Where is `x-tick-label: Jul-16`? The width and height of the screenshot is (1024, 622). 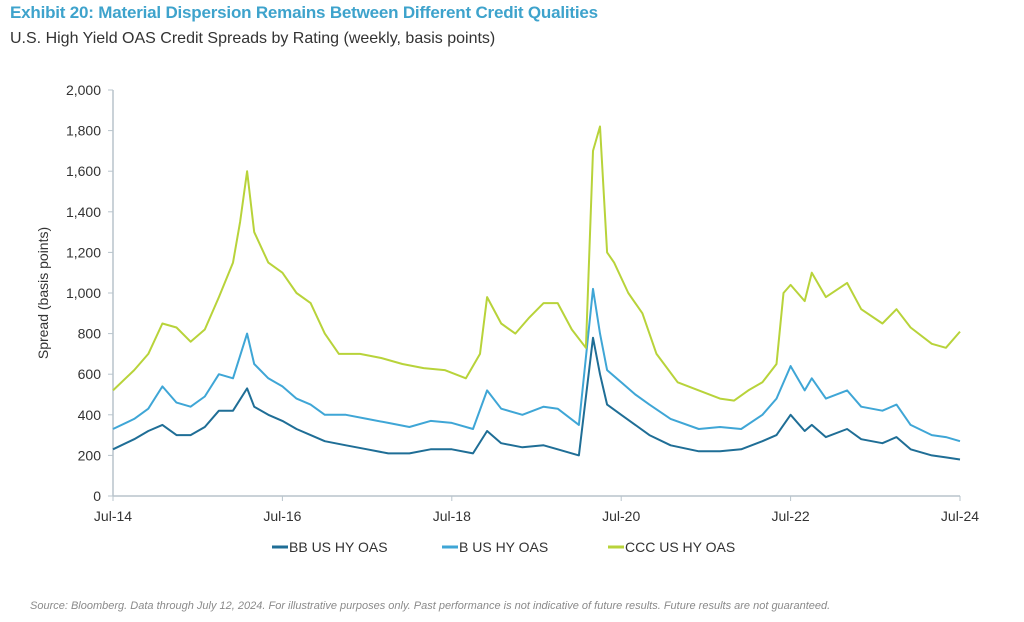 x-tick-label: Jul-16 is located at coordinates (282, 516).